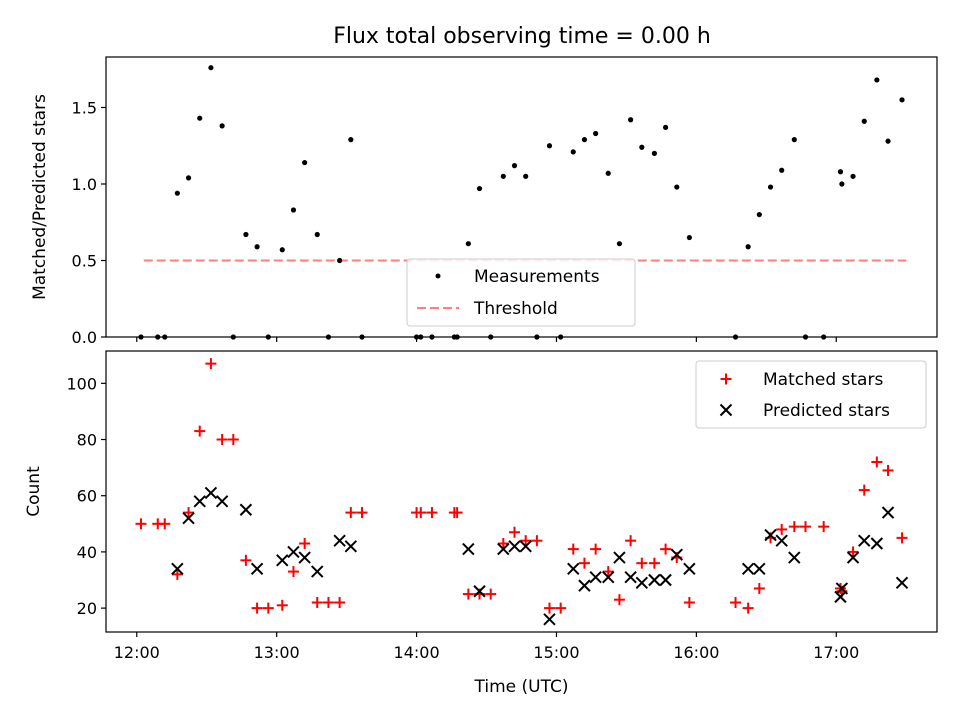 The height and width of the screenshot is (720, 960). Describe the element at coordinates (823, 380) in the screenshot. I see `legend-matched-label: Matched stars` at that location.